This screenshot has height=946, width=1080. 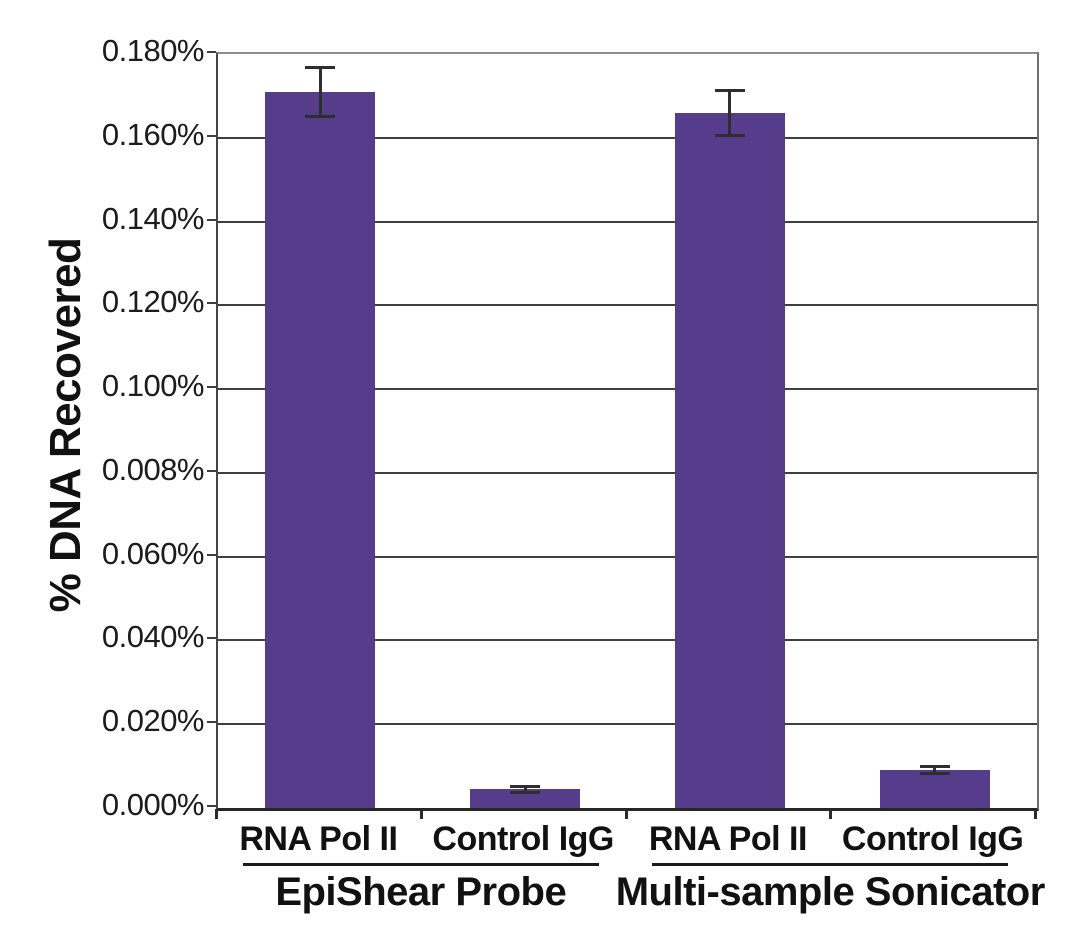 I want to click on y-tick-label: 0.020%, so click(x=153, y=721).